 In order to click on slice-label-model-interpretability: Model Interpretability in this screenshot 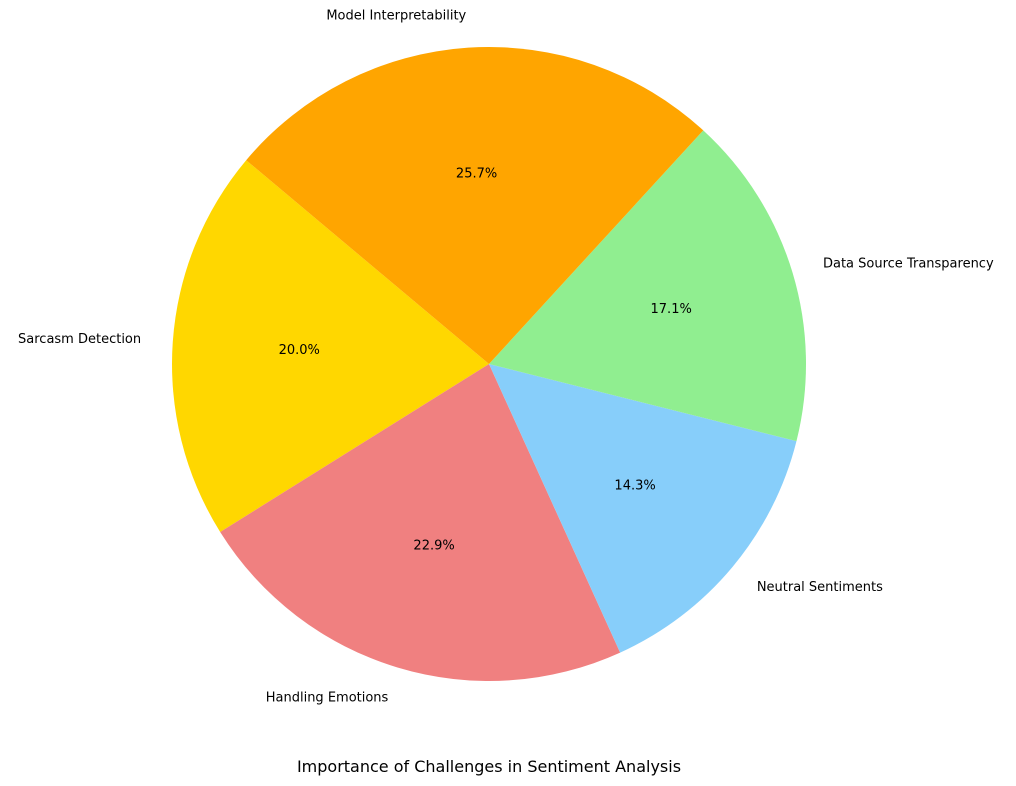, I will do `click(396, 16)`.